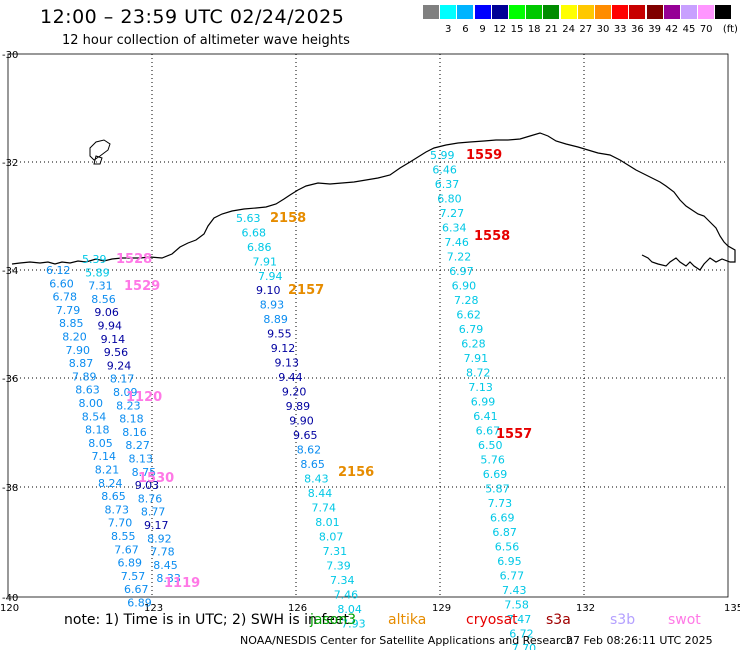  What do you see at coordinates (480, 387) in the screenshot?
I see `wave-height-value: 7.13` at bounding box center [480, 387].